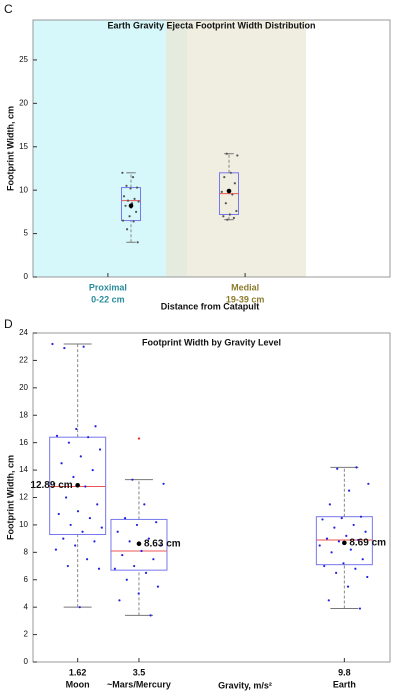  I want to click on x-axis-label: Distance from Catapult, so click(210, 306).